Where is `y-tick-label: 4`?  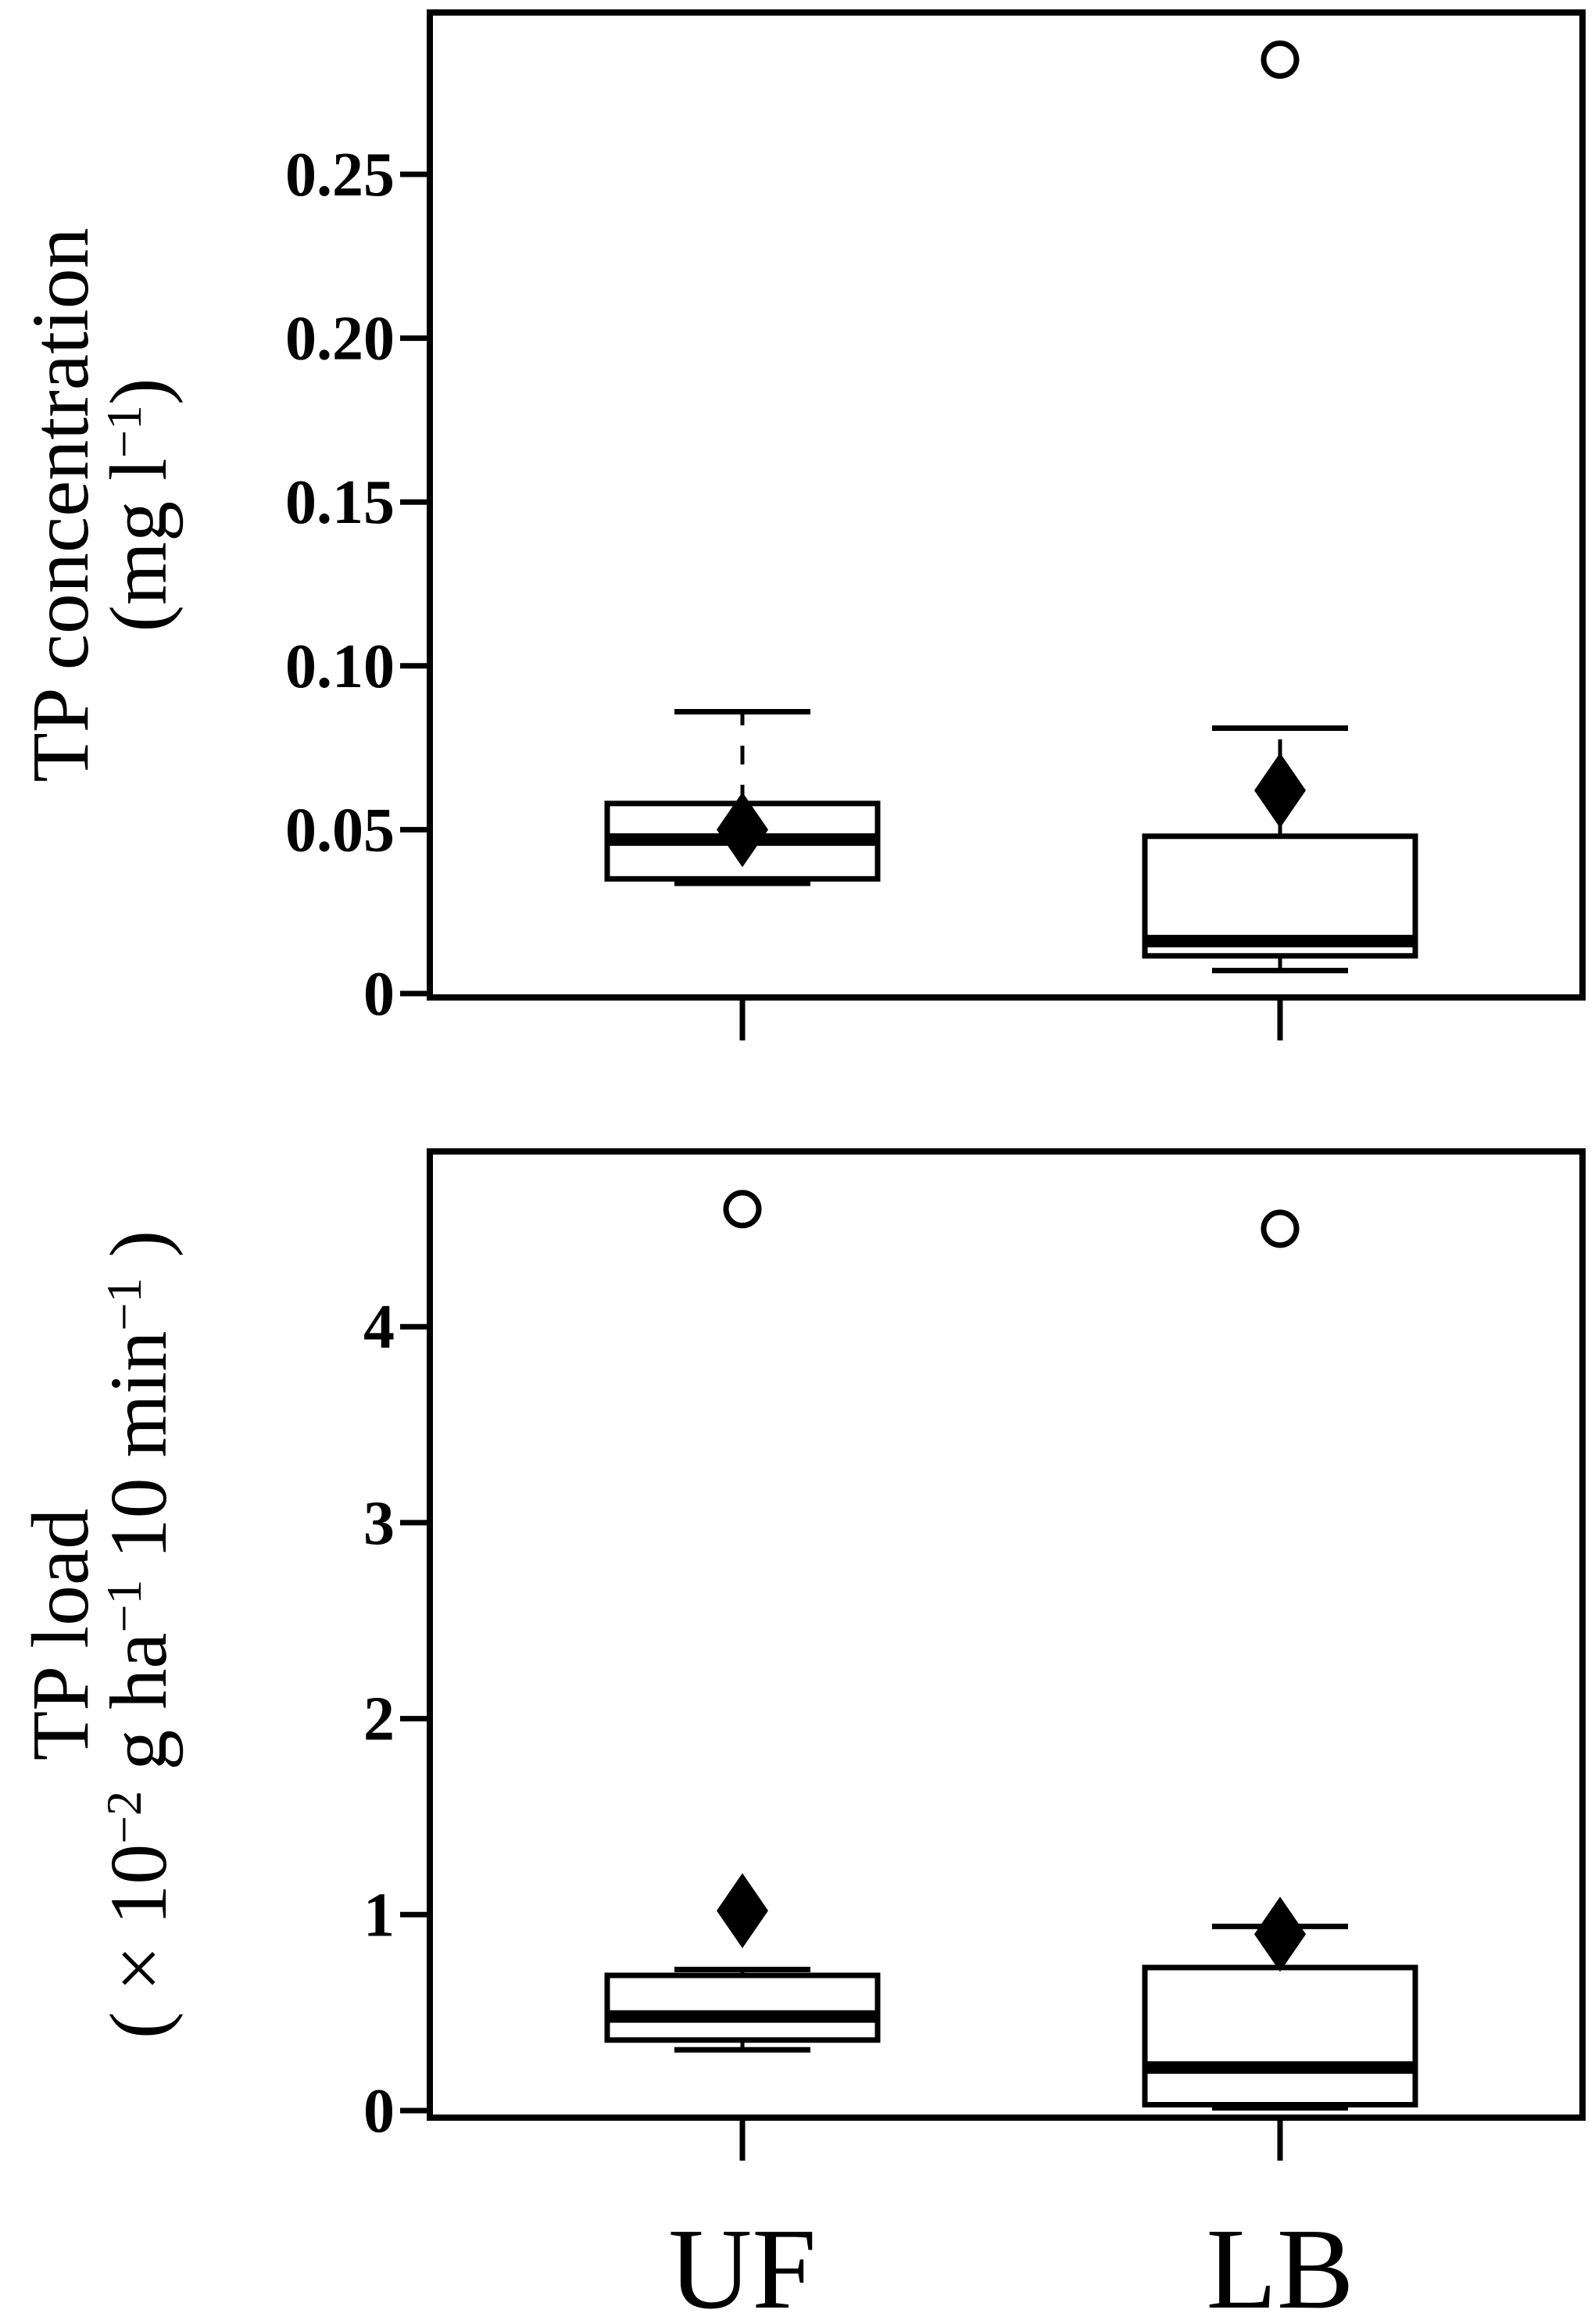
y-tick-label: 4 is located at coordinates (379, 1327).